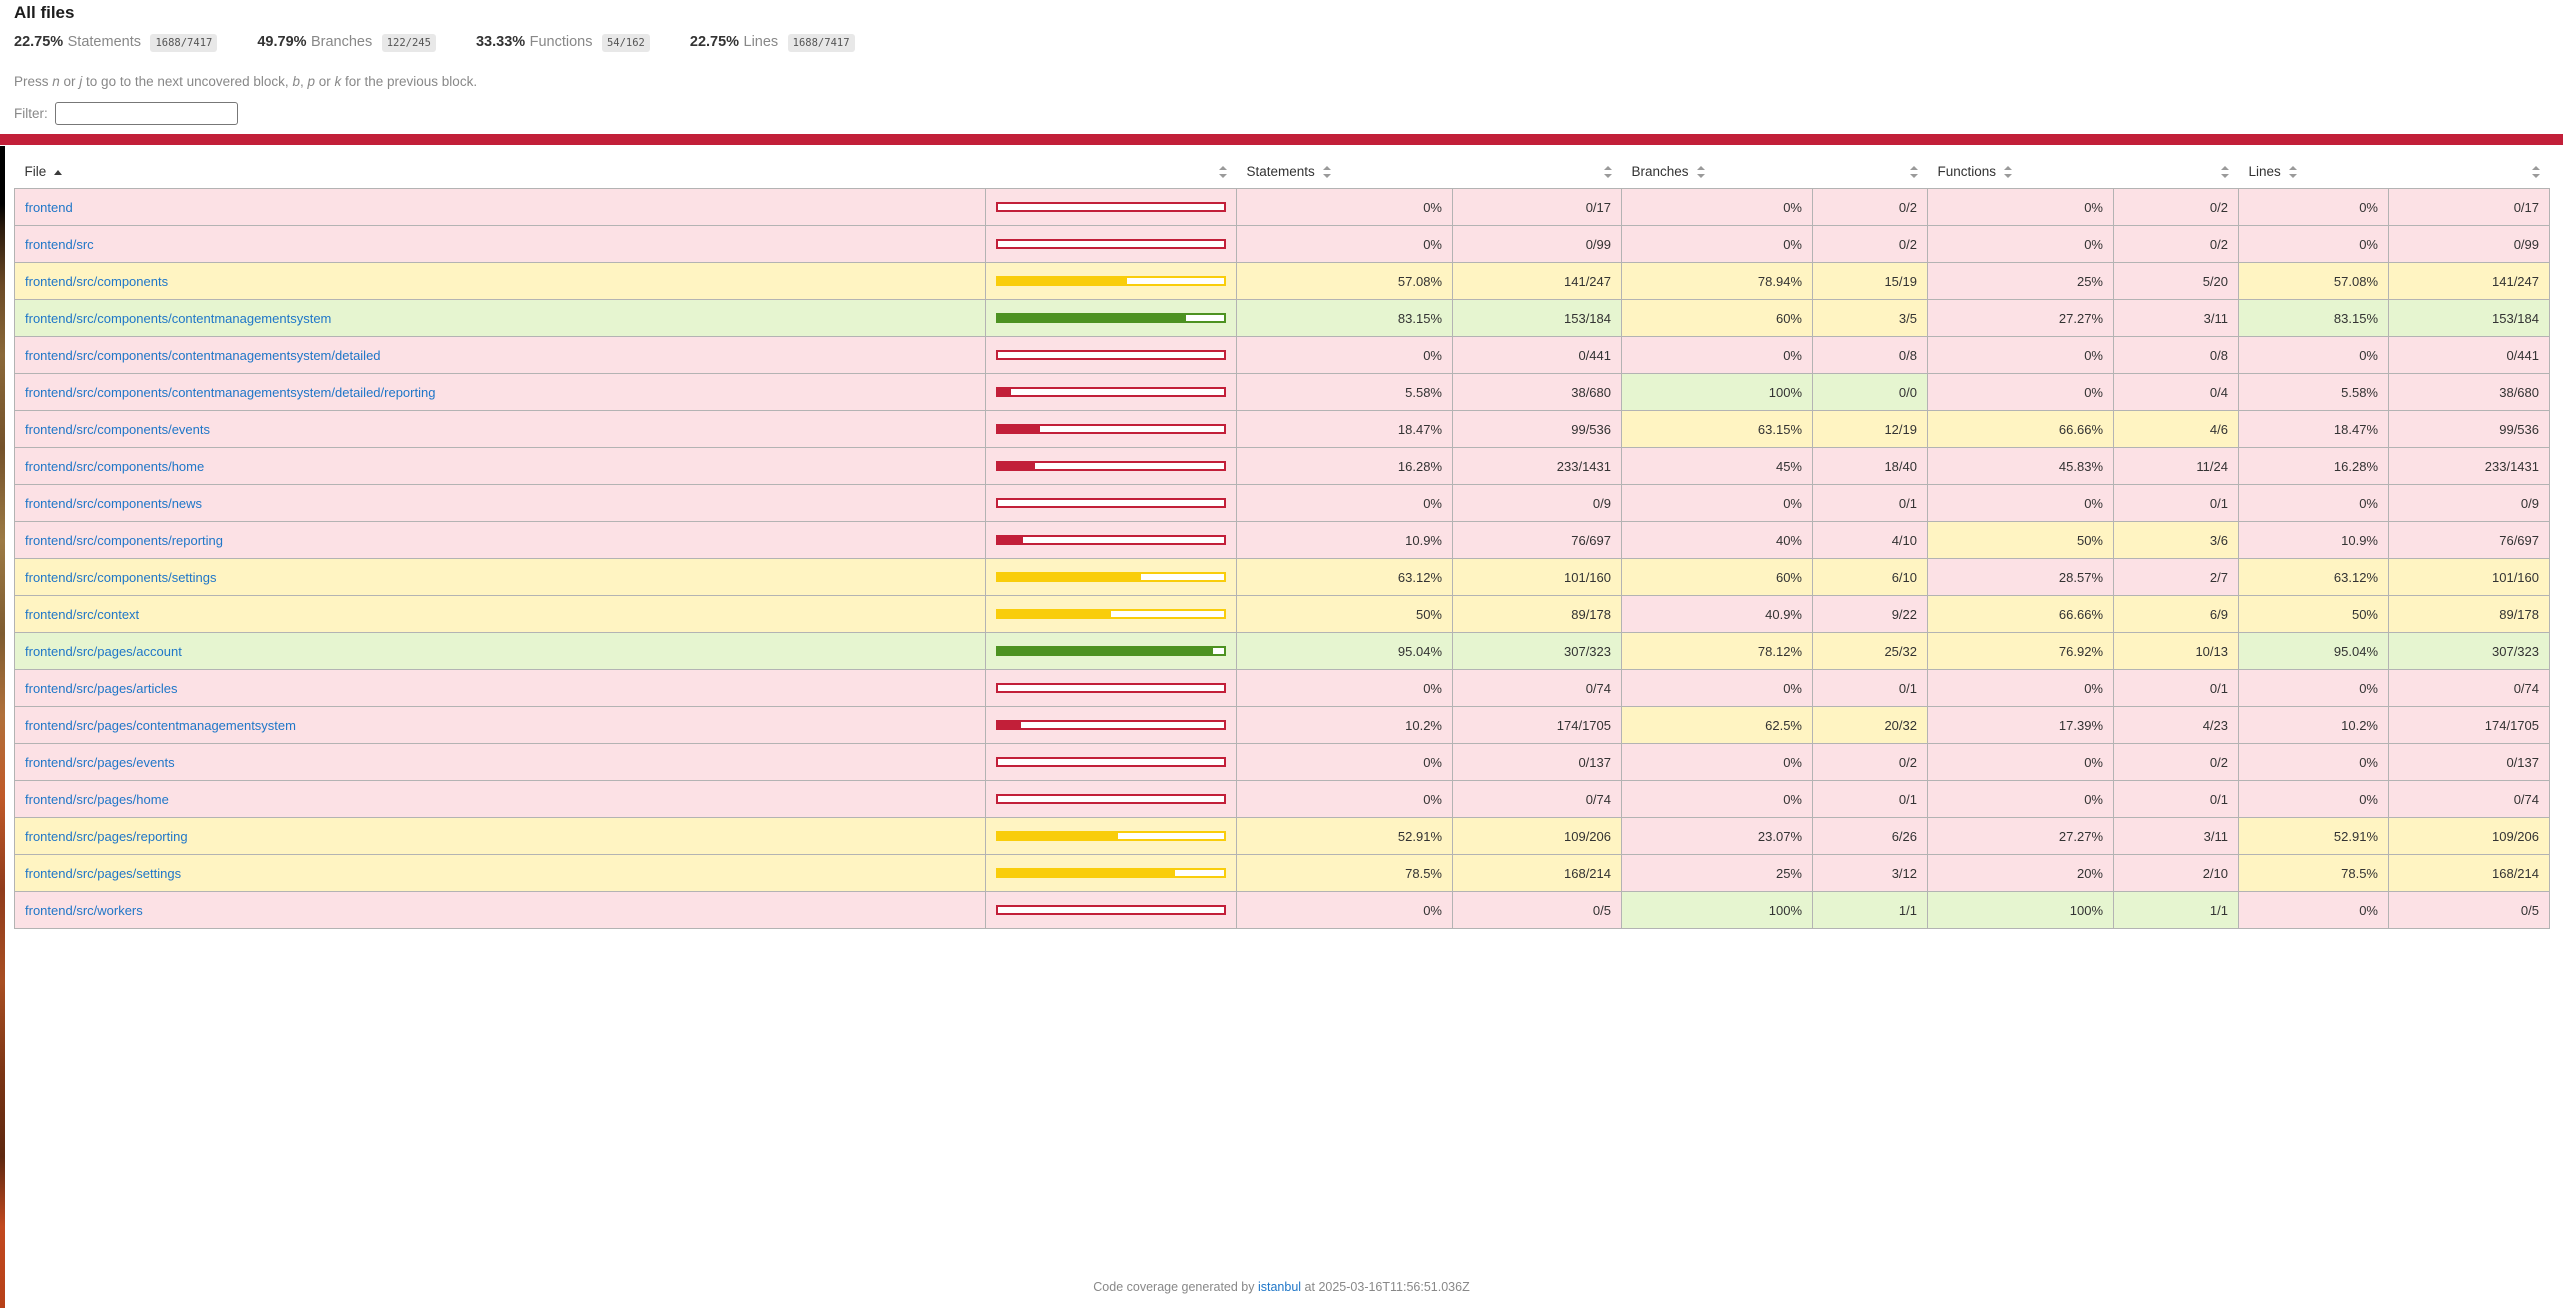  What do you see at coordinates (2176, 172) in the screenshot?
I see `column-header-functions-raw` at bounding box center [2176, 172].